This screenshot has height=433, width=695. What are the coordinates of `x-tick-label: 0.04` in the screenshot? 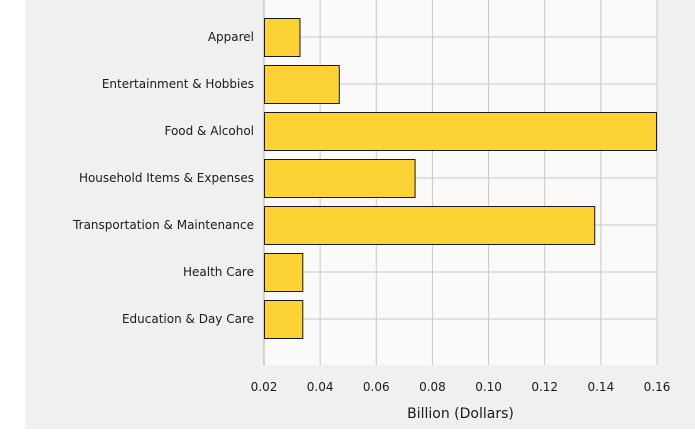 It's located at (320, 387).